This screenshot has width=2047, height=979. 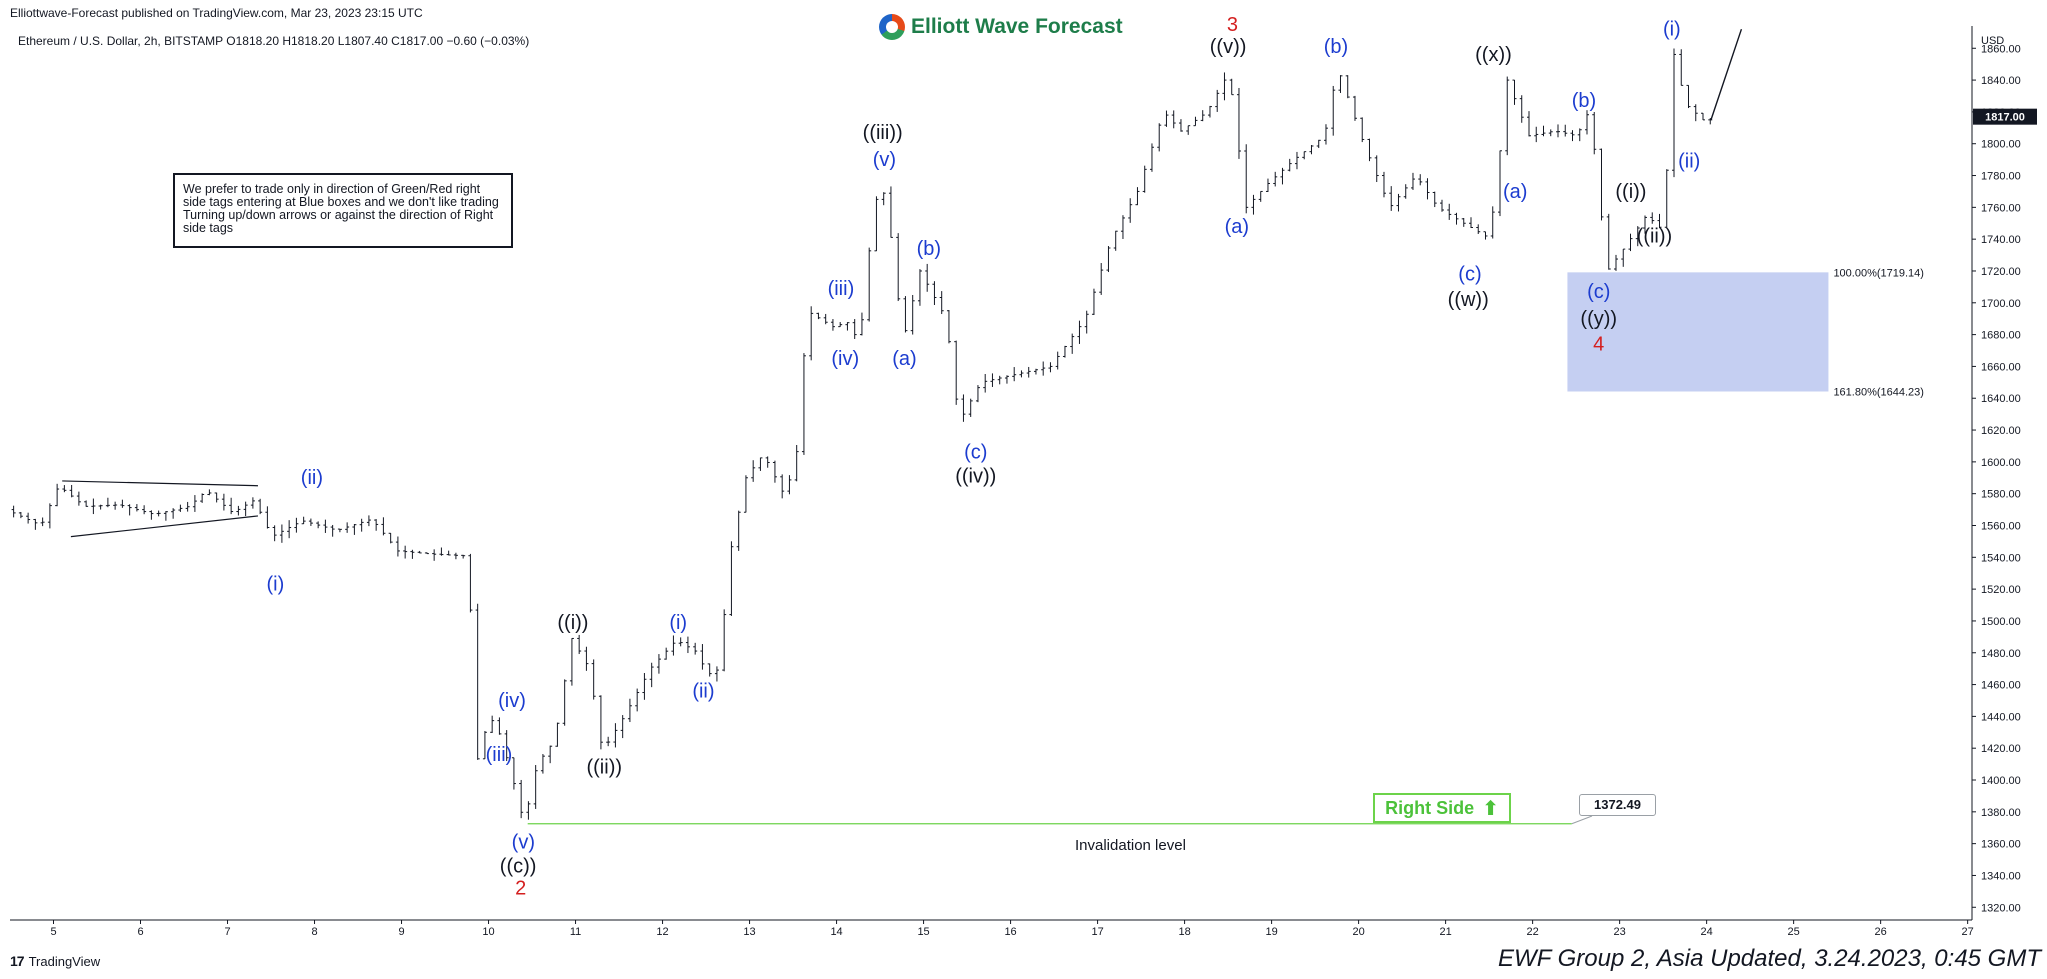 I want to click on wave-label: 3, so click(x=1232, y=25).